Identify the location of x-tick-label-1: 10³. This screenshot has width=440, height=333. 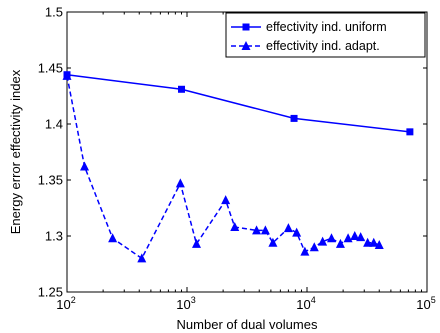
(185, 303).